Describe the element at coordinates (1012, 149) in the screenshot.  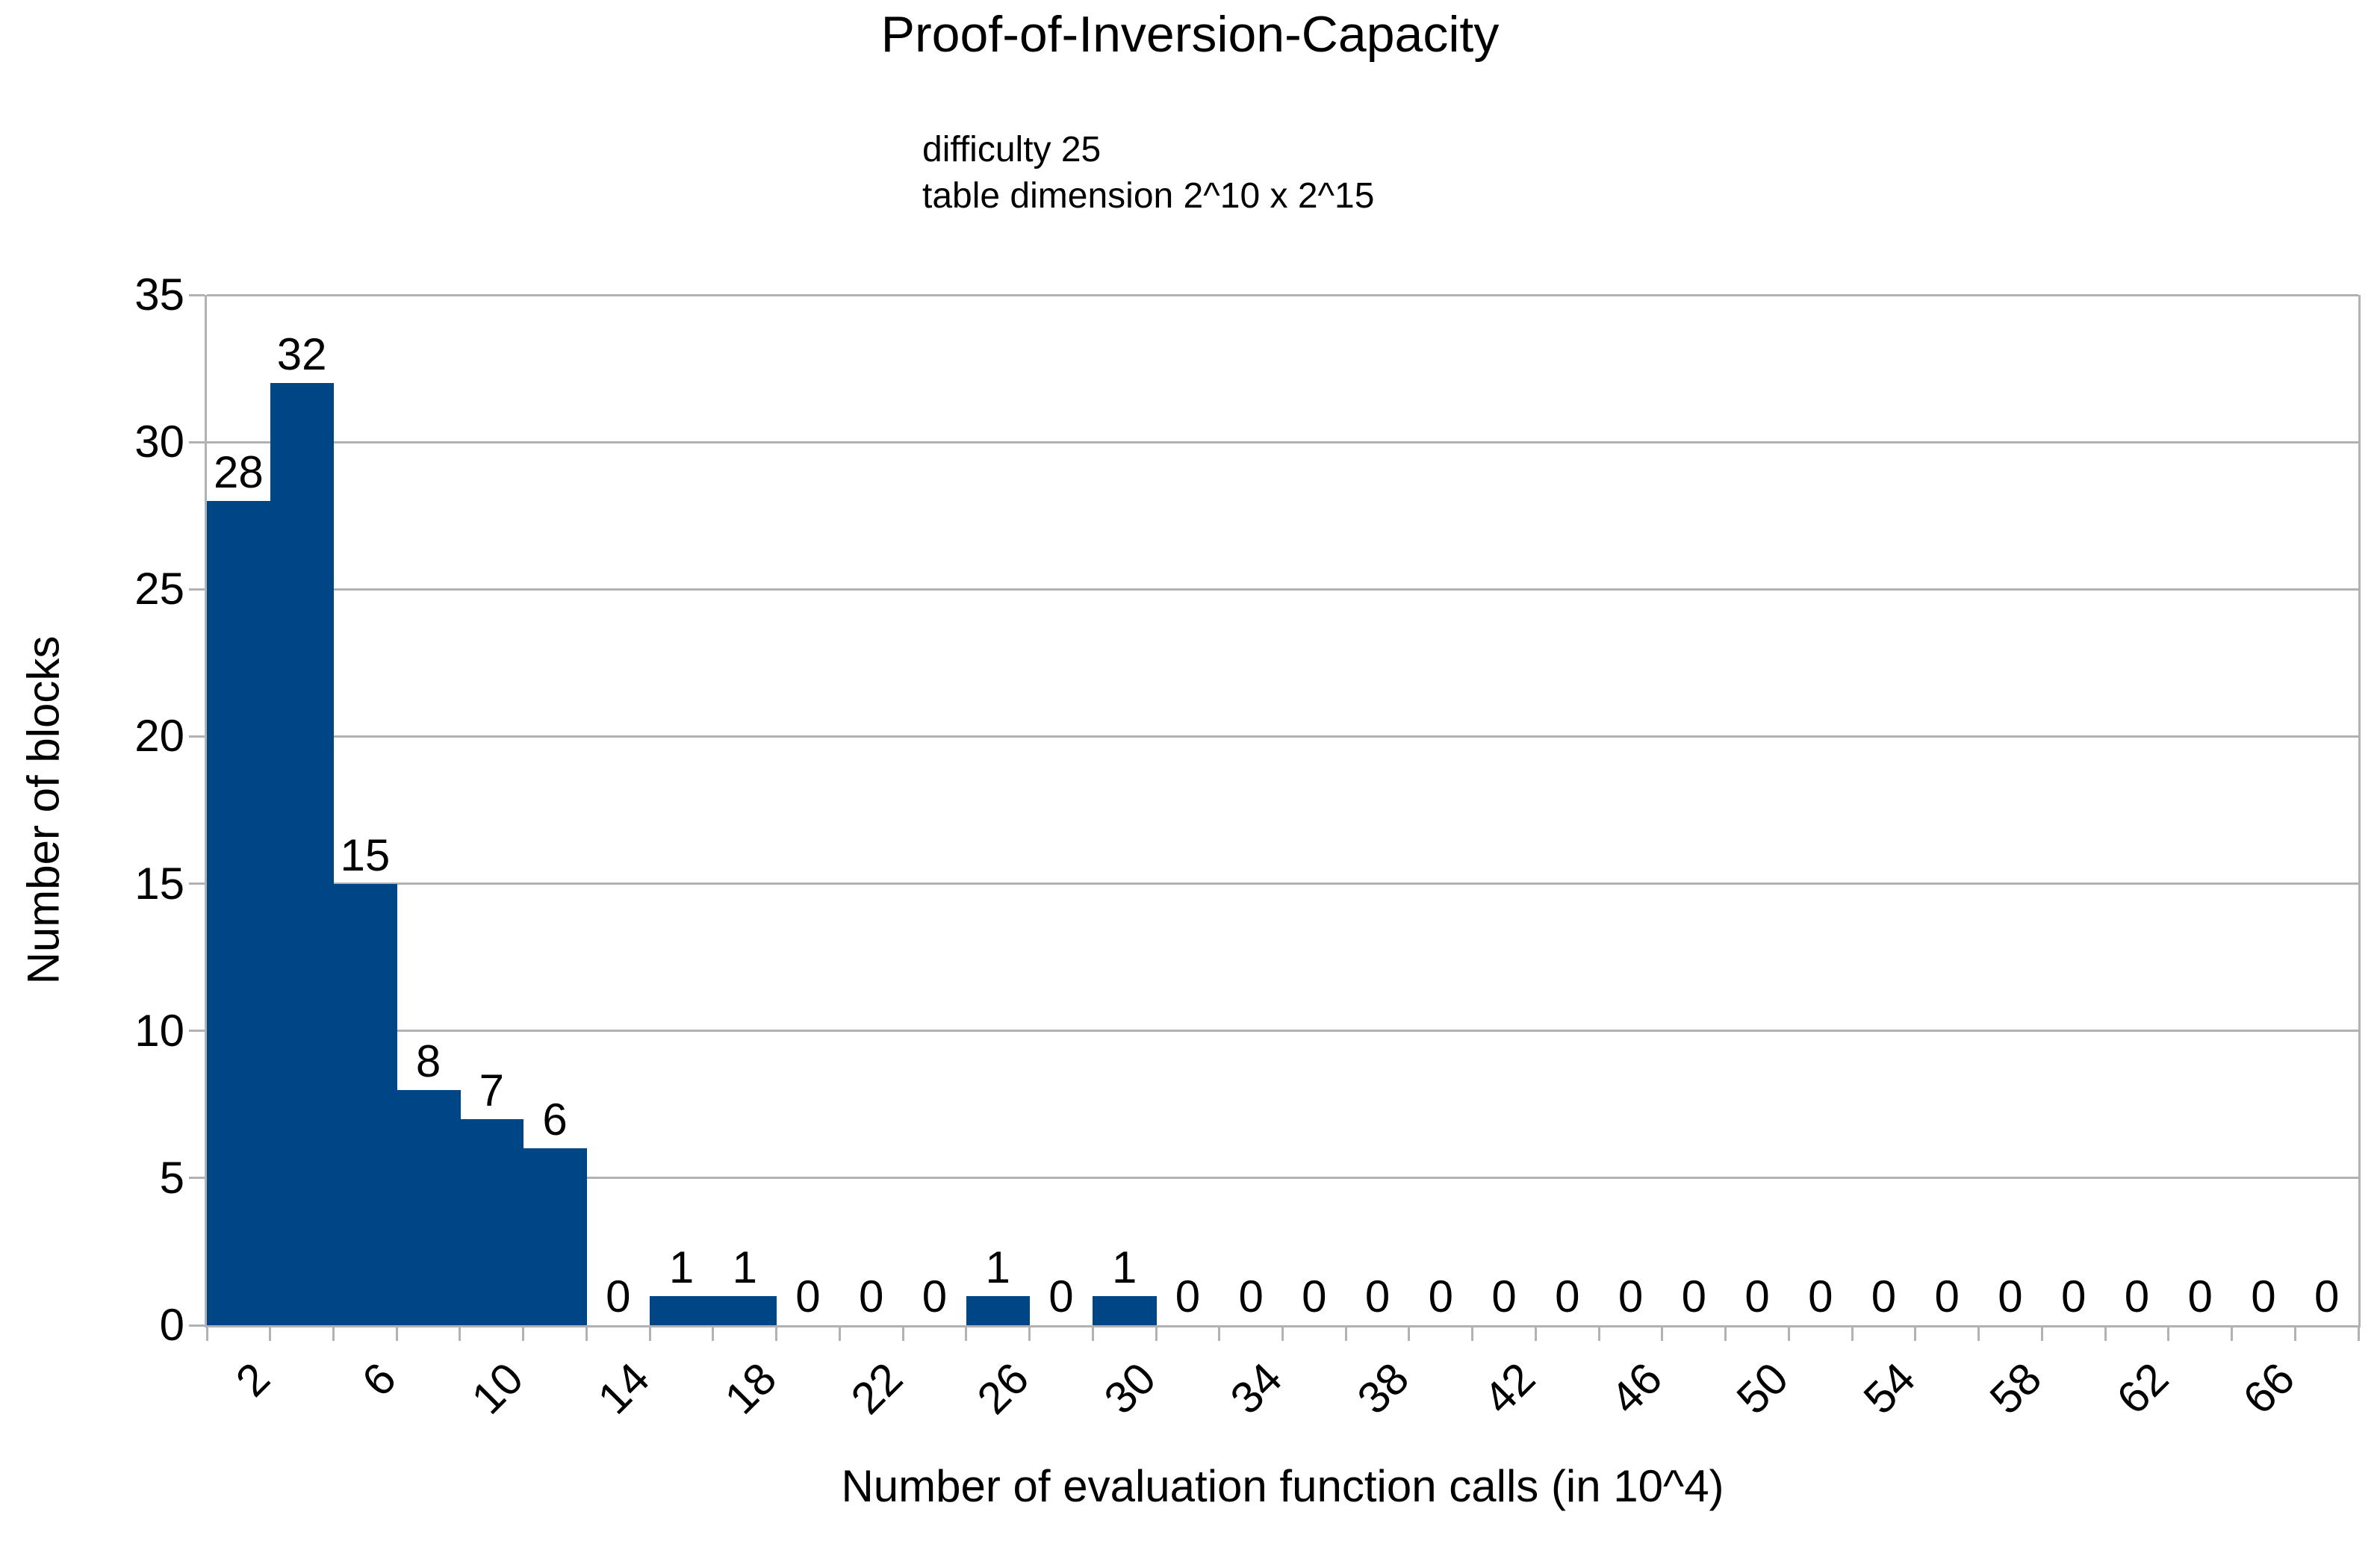
I see `chart-subtitle-line-1: difficulty 25` at that location.